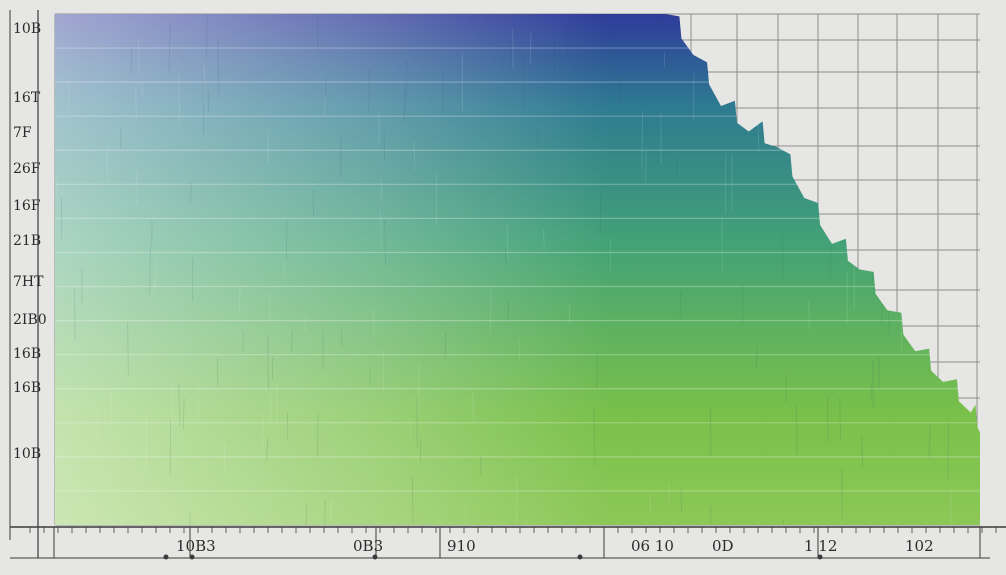 This screenshot has height=575, width=1006. What do you see at coordinates (27, 169) in the screenshot?
I see `y-tick-label: 26F` at bounding box center [27, 169].